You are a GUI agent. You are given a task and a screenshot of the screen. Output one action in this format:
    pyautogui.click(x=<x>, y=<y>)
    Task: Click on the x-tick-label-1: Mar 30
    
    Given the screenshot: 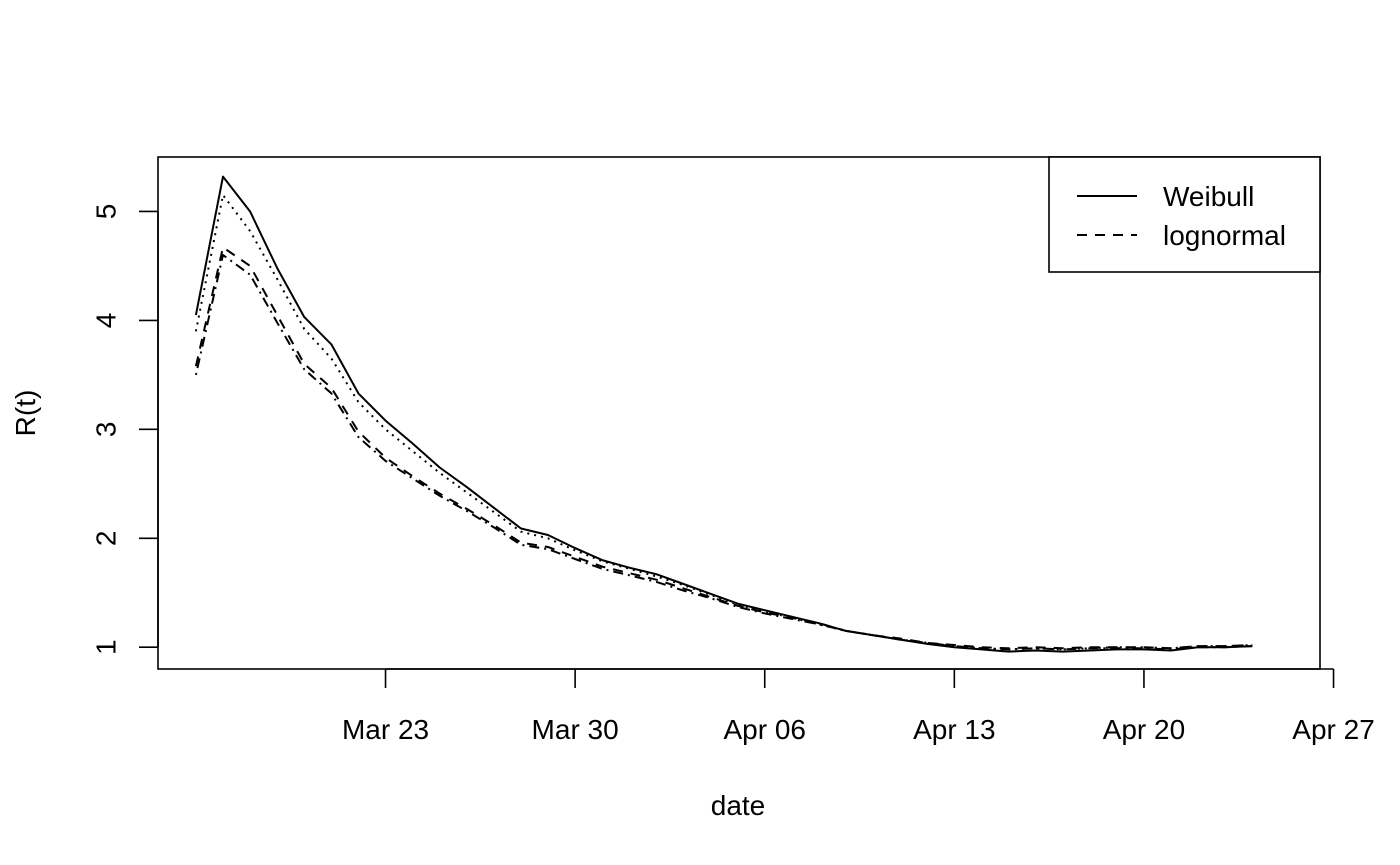 What is the action you would take?
    pyautogui.click(x=575, y=729)
    